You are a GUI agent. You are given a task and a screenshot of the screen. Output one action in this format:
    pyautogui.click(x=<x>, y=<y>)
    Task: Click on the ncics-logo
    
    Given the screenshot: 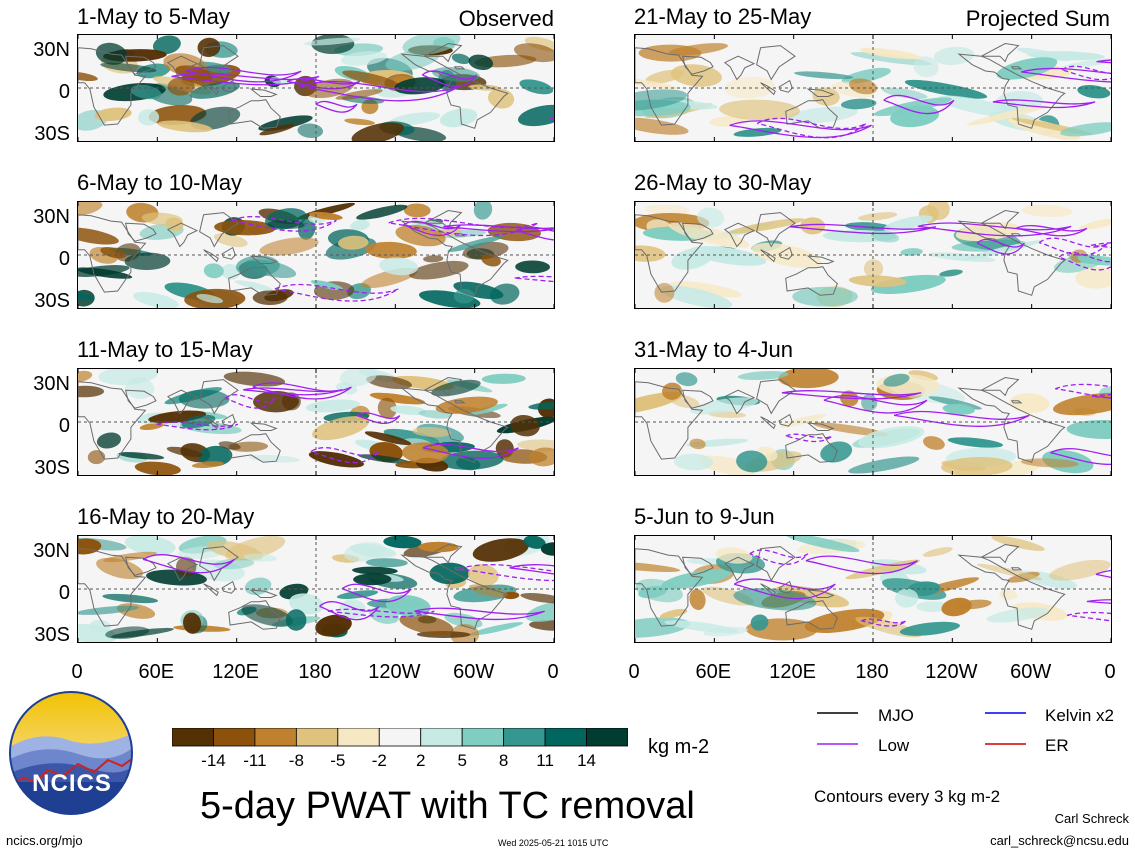 What is the action you would take?
    pyautogui.click(x=71, y=753)
    